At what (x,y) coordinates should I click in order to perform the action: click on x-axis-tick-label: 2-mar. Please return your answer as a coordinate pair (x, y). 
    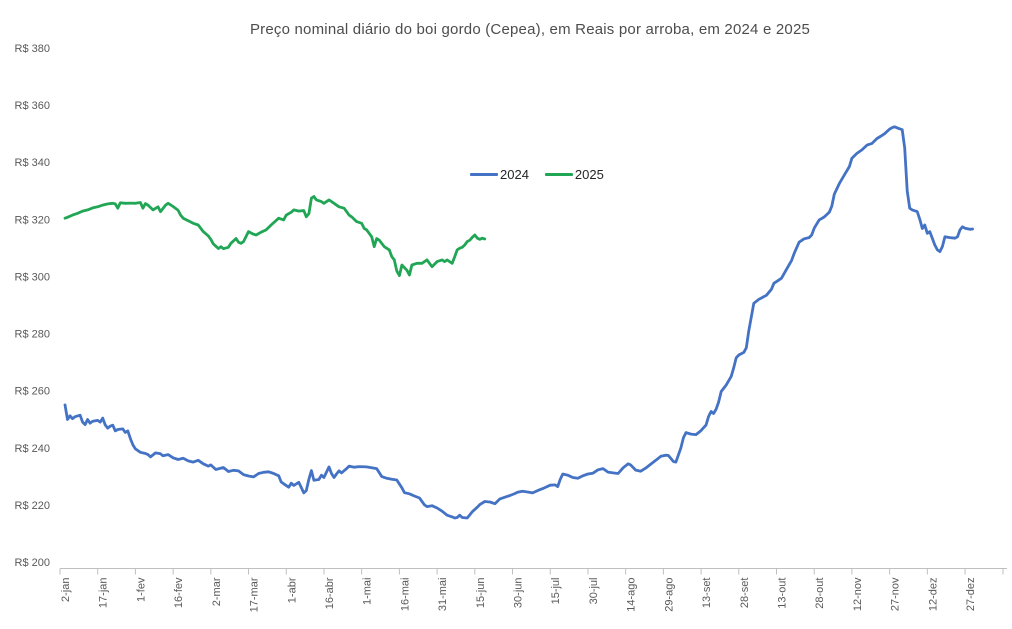
    Looking at the image, I should click on (217, 591).